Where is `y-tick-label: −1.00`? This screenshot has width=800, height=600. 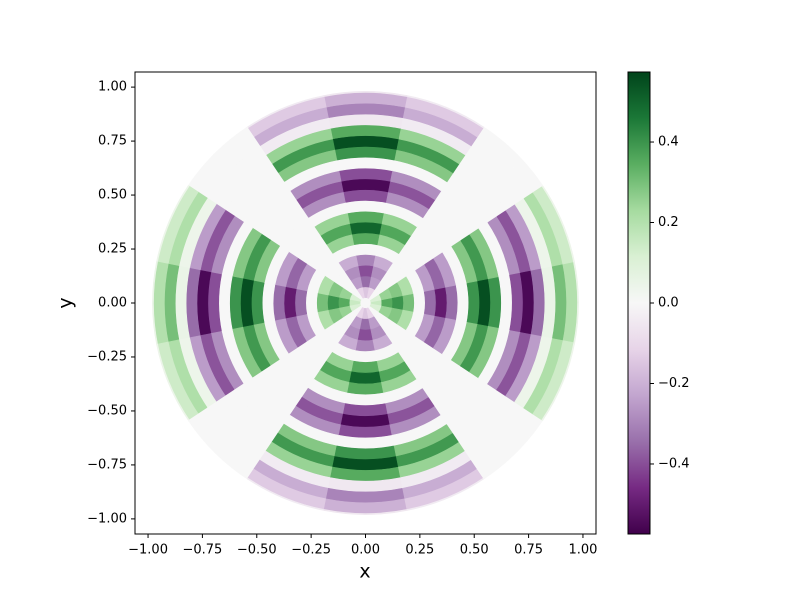 y-tick-label: −1.00 is located at coordinates (107, 518).